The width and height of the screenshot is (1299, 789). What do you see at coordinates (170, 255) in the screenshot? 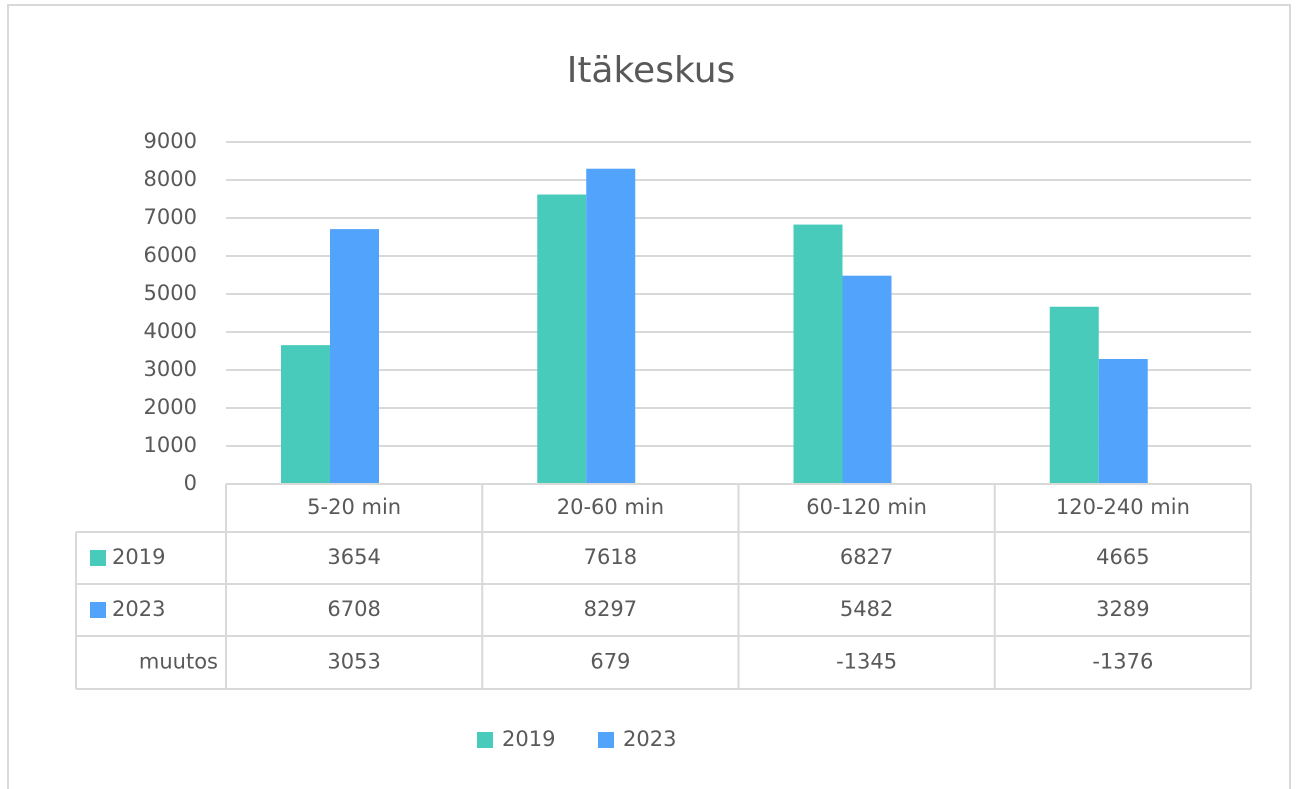
I see `y-tick-label: 6000` at bounding box center [170, 255].